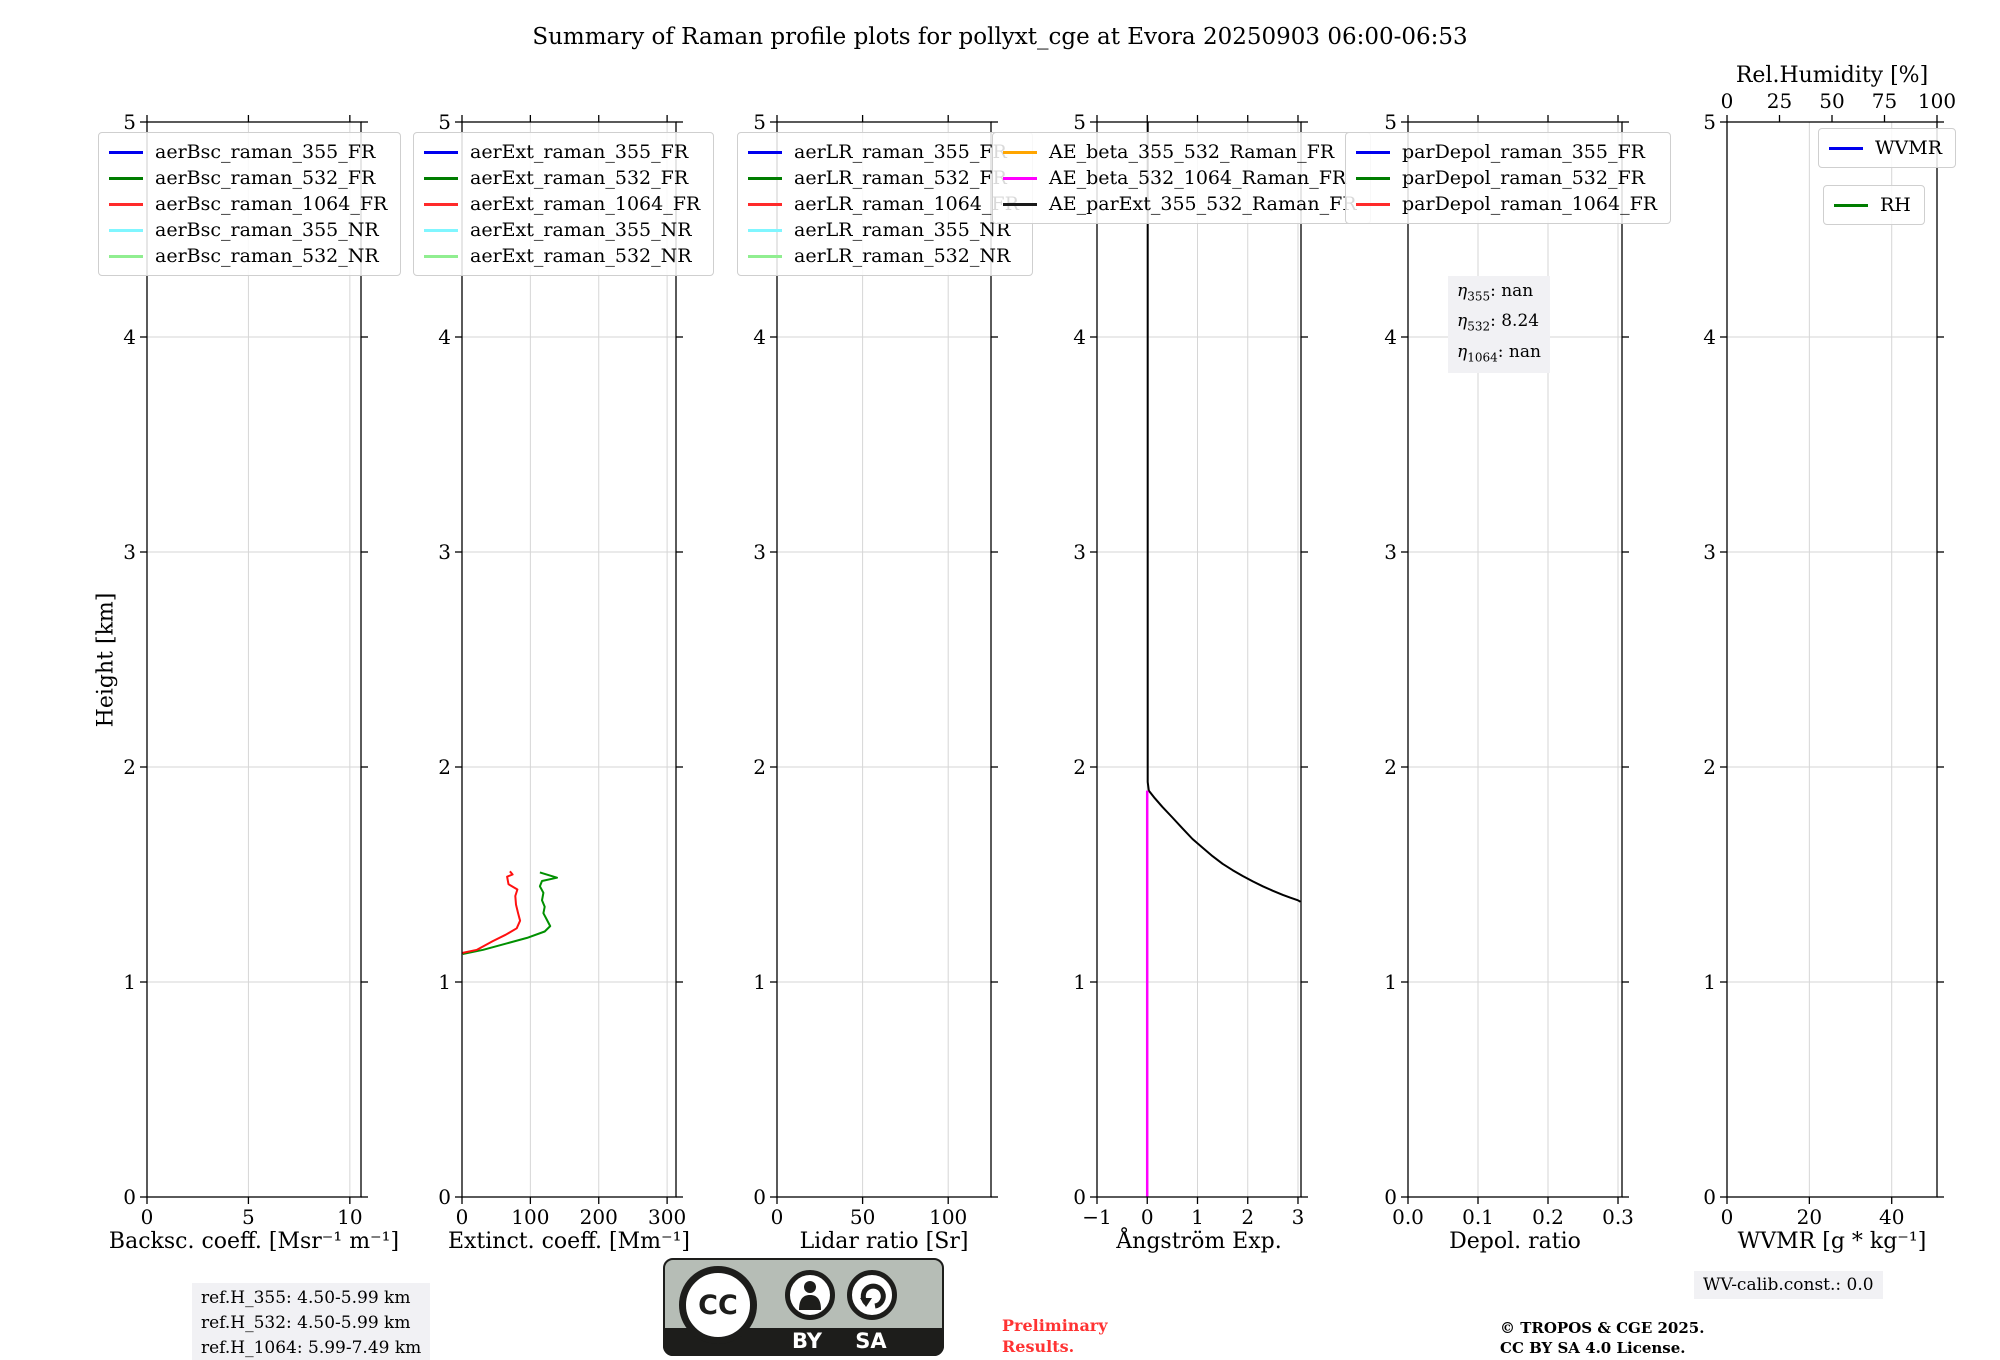  What do you see at coordinates (248, 230) in the screenshot?
I see `legend-entry: aerBsc_raman_355_NR` at bounding box center [248, 230].